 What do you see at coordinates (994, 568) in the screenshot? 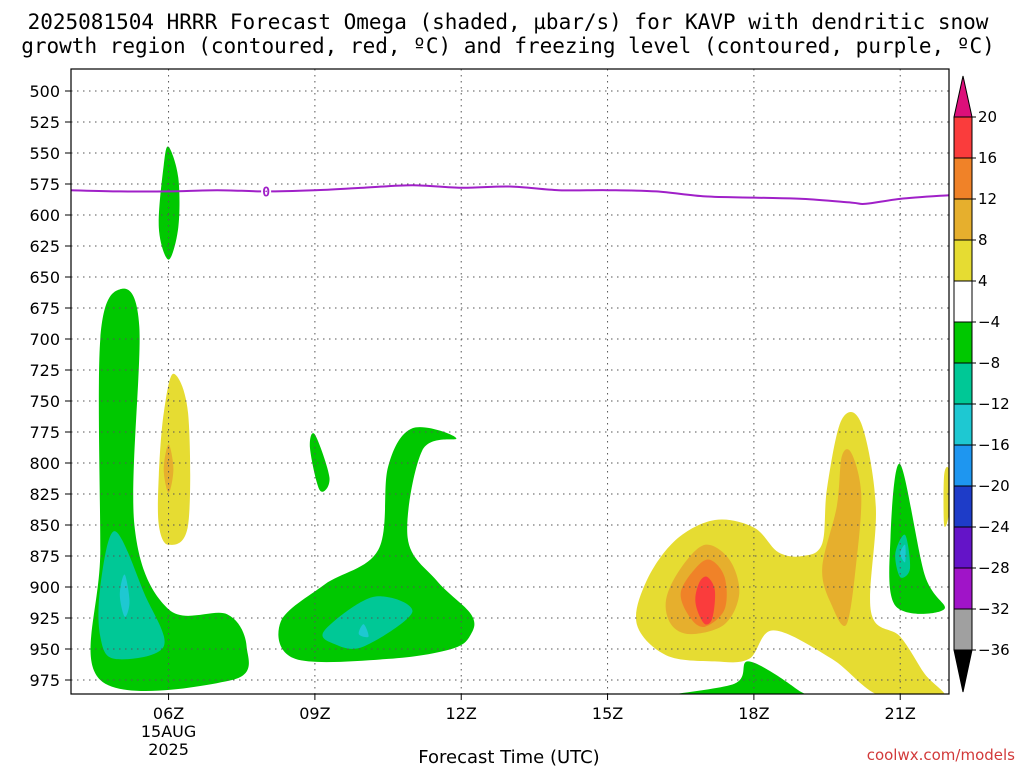
I see `colorbar-tick-label: −28` at bounding box center [994, 568].